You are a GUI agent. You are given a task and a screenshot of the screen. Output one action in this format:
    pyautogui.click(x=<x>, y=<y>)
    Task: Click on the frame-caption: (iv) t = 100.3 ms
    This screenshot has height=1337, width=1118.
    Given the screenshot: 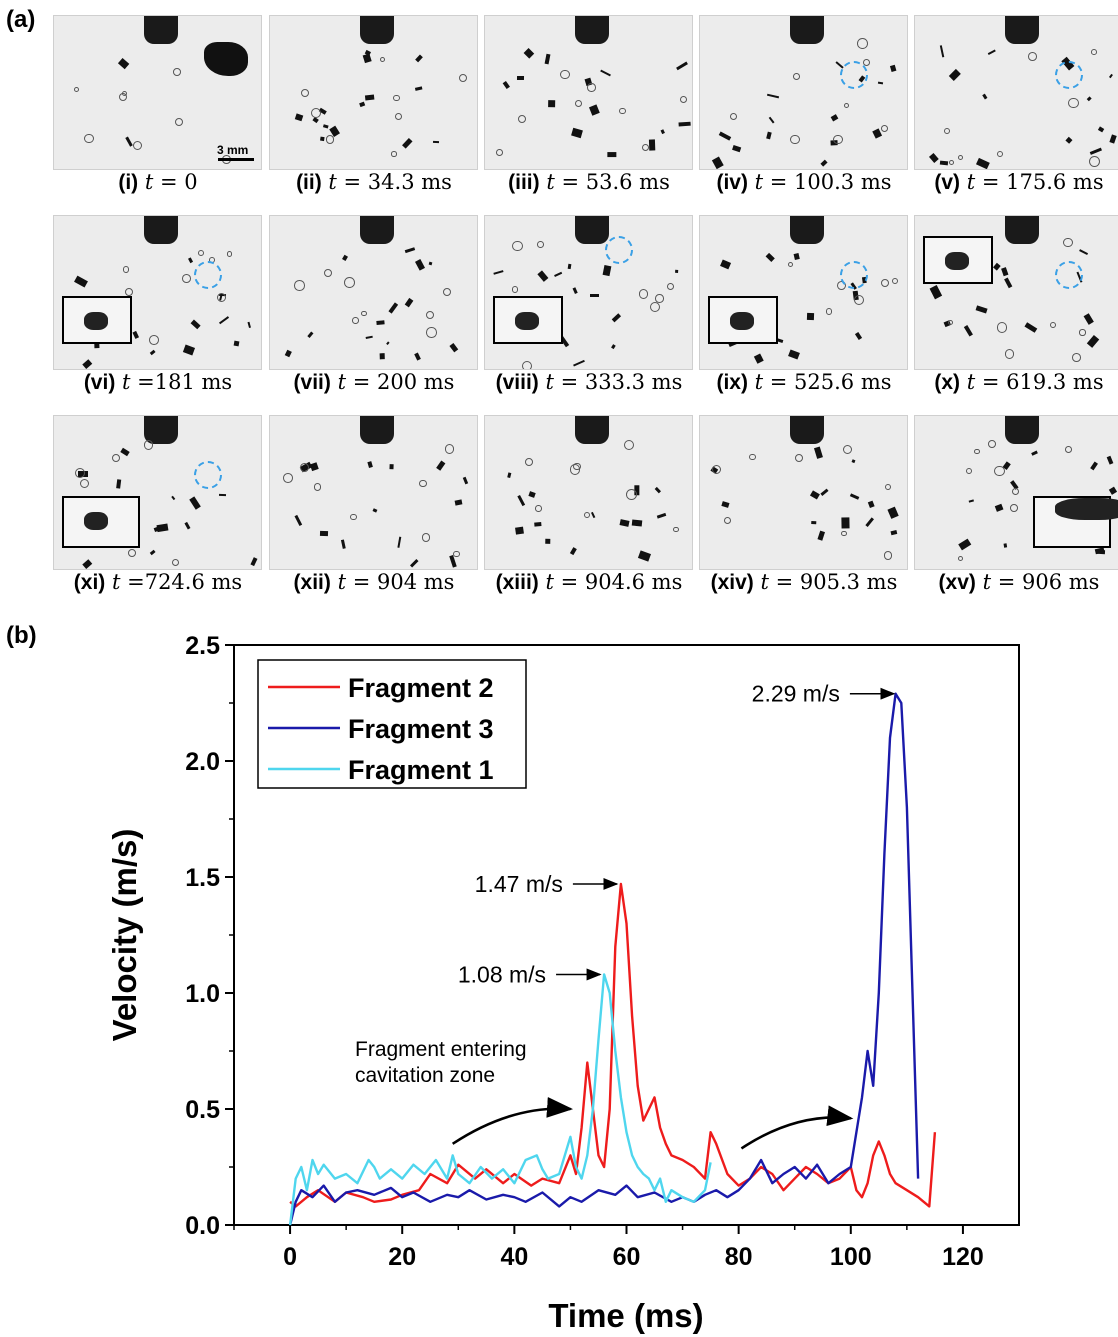 What is the action you would take?
    pyautogui.click(x=804, y=182)
    